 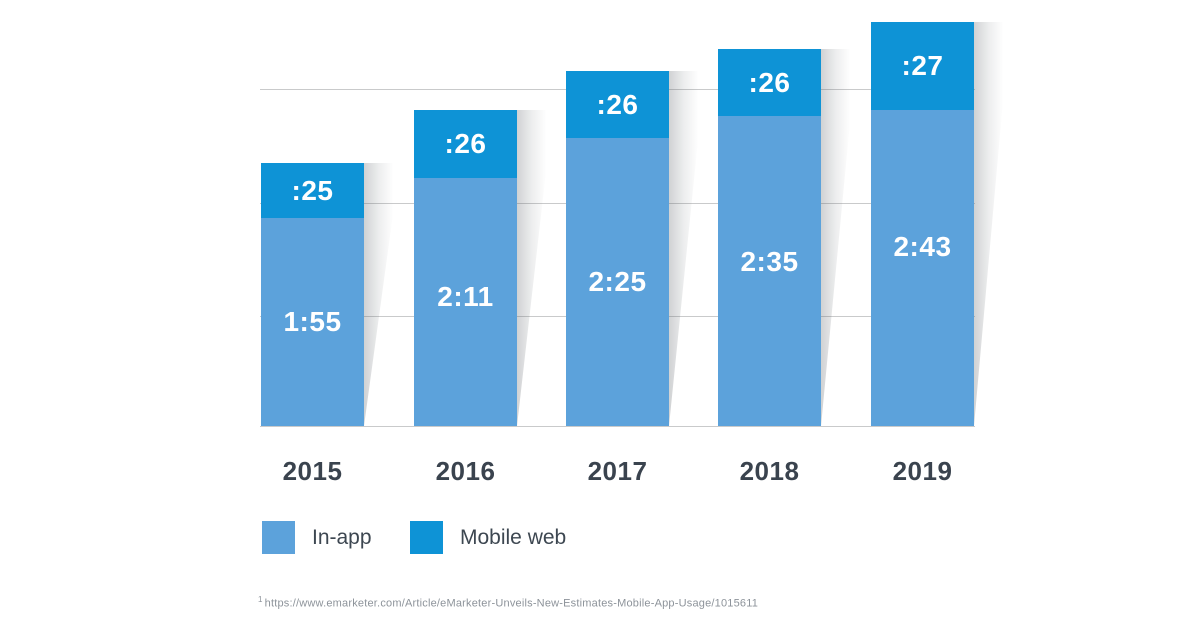 I want to click on in-app-segment: 2:11, so click(x=465, y=302).